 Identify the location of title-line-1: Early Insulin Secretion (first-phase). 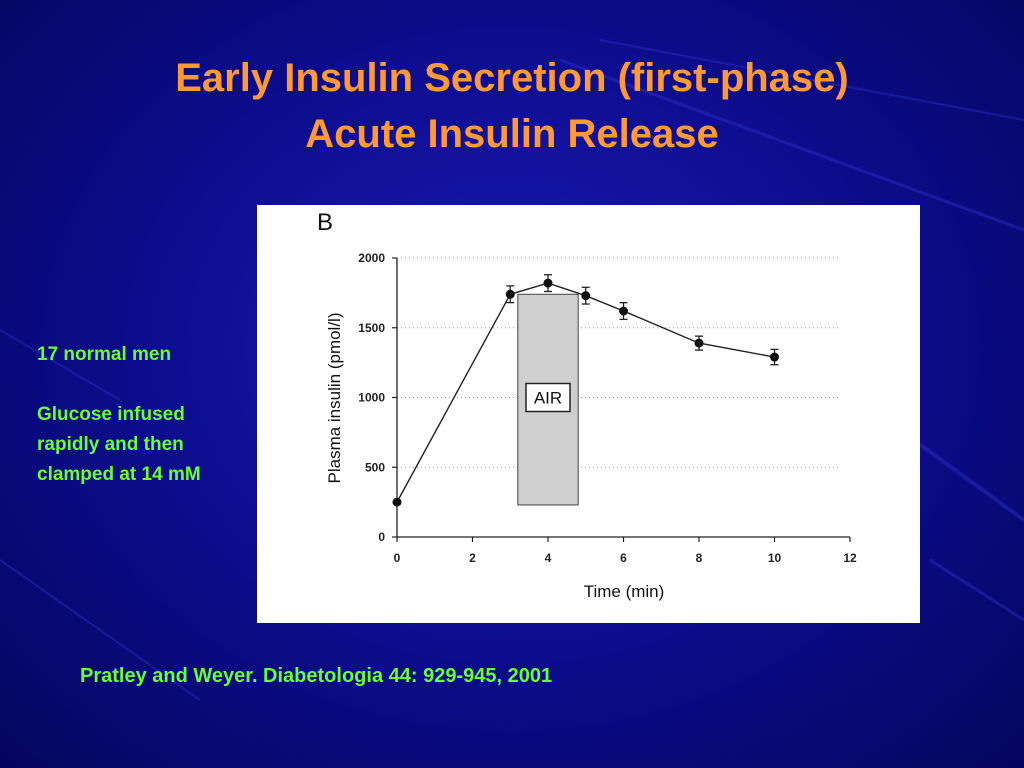
(512, 78).